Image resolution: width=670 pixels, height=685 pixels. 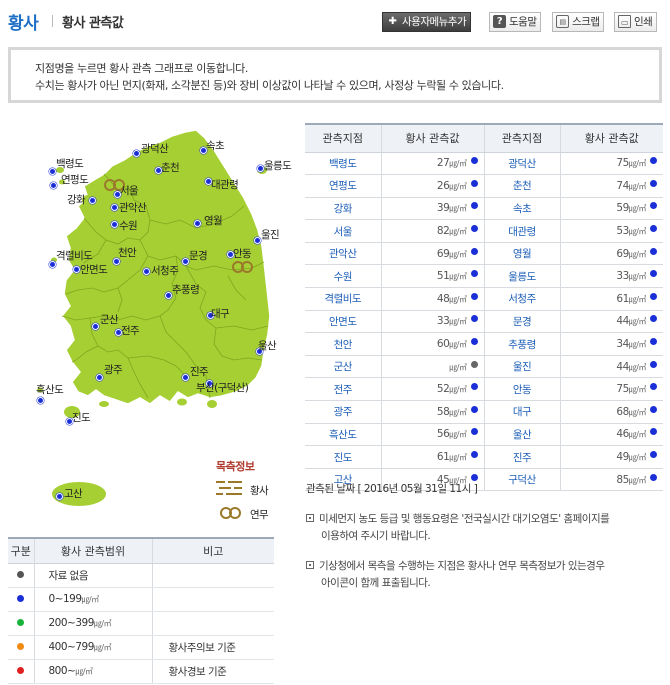 What do you see at coordinates (74, 256) in the screenshot?
I see `station-label-gyeongnyeolbido: 격렬비도` at bounding box center [74, 256].